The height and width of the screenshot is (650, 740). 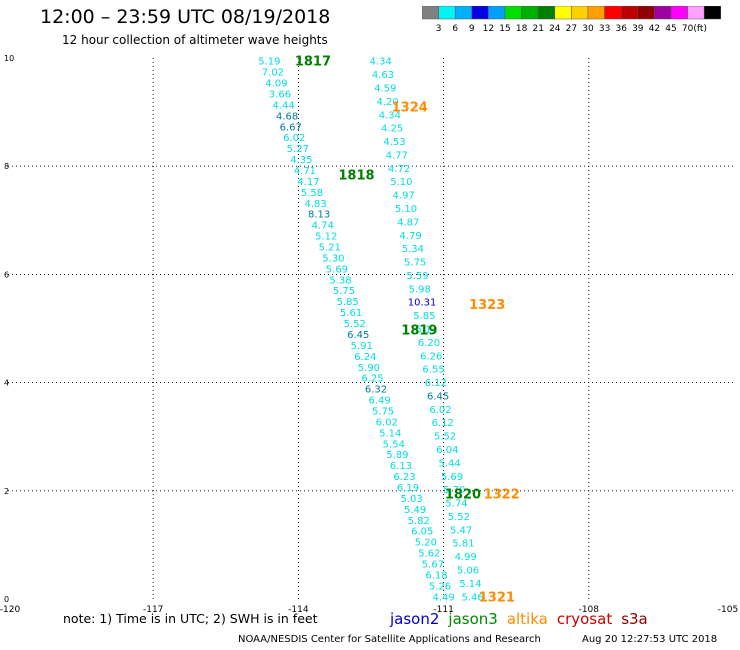 I want to click on wave-height-value: 6.26, so click(x=431, y=356).